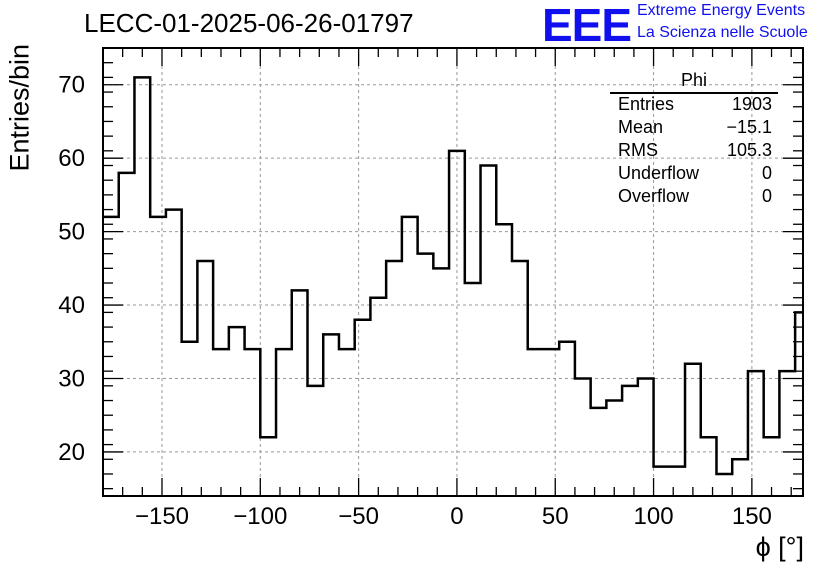 Image resolution: width=836 pixels, height=572 pixels. What do you see at coordinates (694, 82) in the screenshot?
I see `stats-box-title: Phi` at bounding box center [694, 82].